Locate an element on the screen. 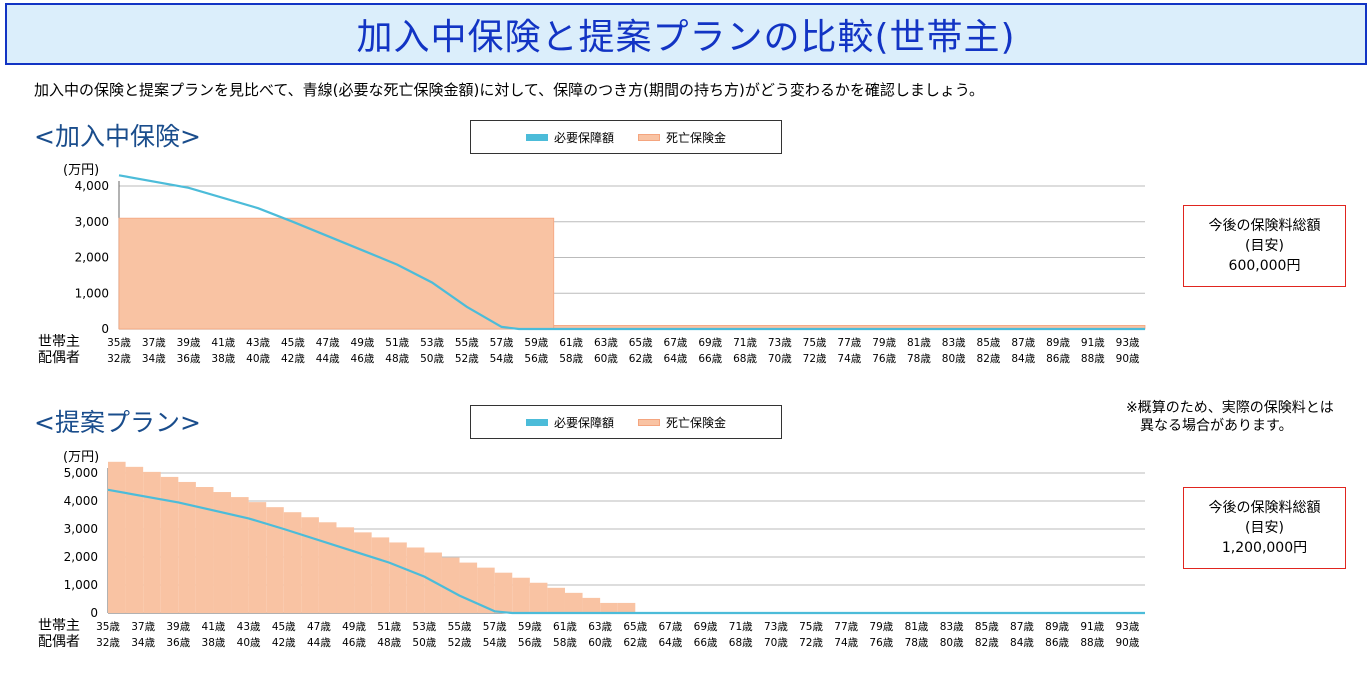 Image resolution: width=1372 pixels, height=691 pixels. legend-proposed: 必要保障額 死亡保険金 is located at coordinates (626, 422).